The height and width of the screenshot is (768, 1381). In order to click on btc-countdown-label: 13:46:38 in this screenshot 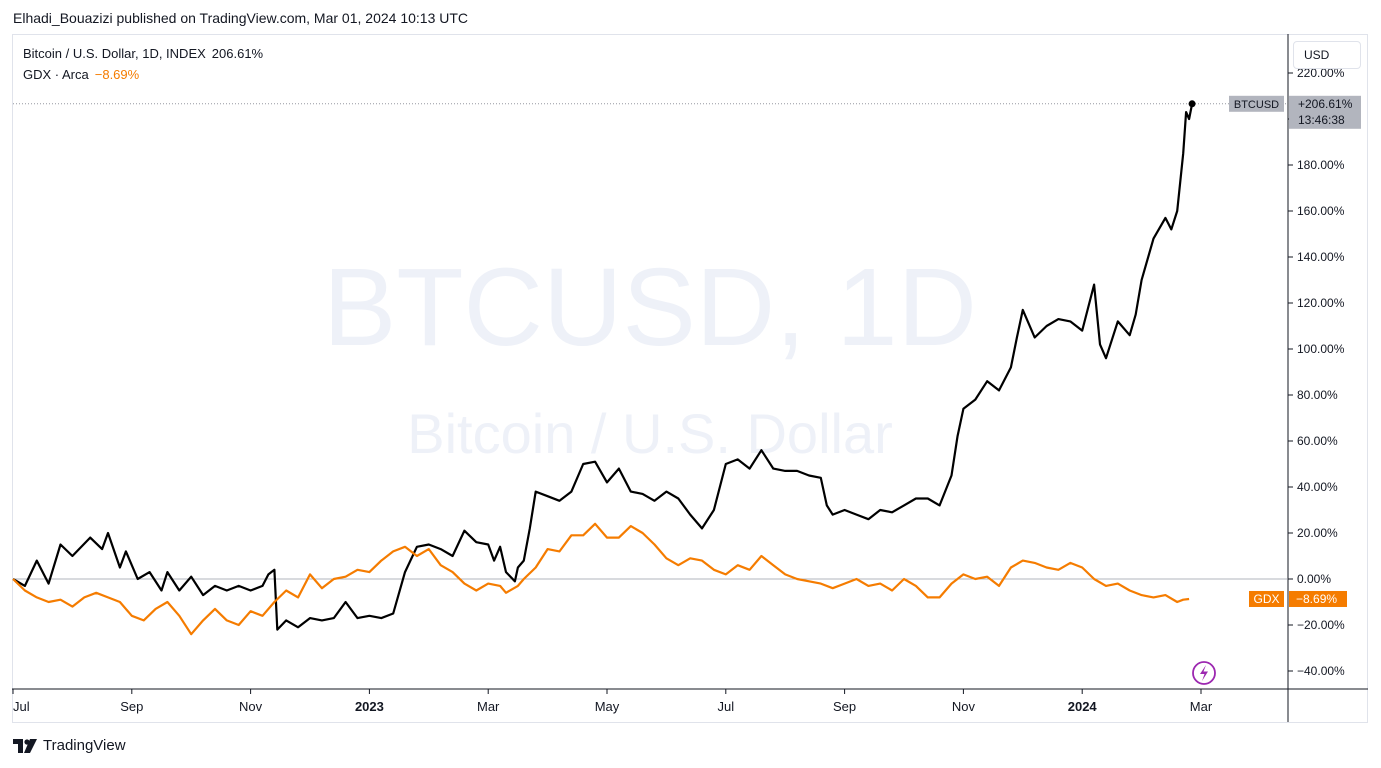, I will do `click(1321, 120)`.